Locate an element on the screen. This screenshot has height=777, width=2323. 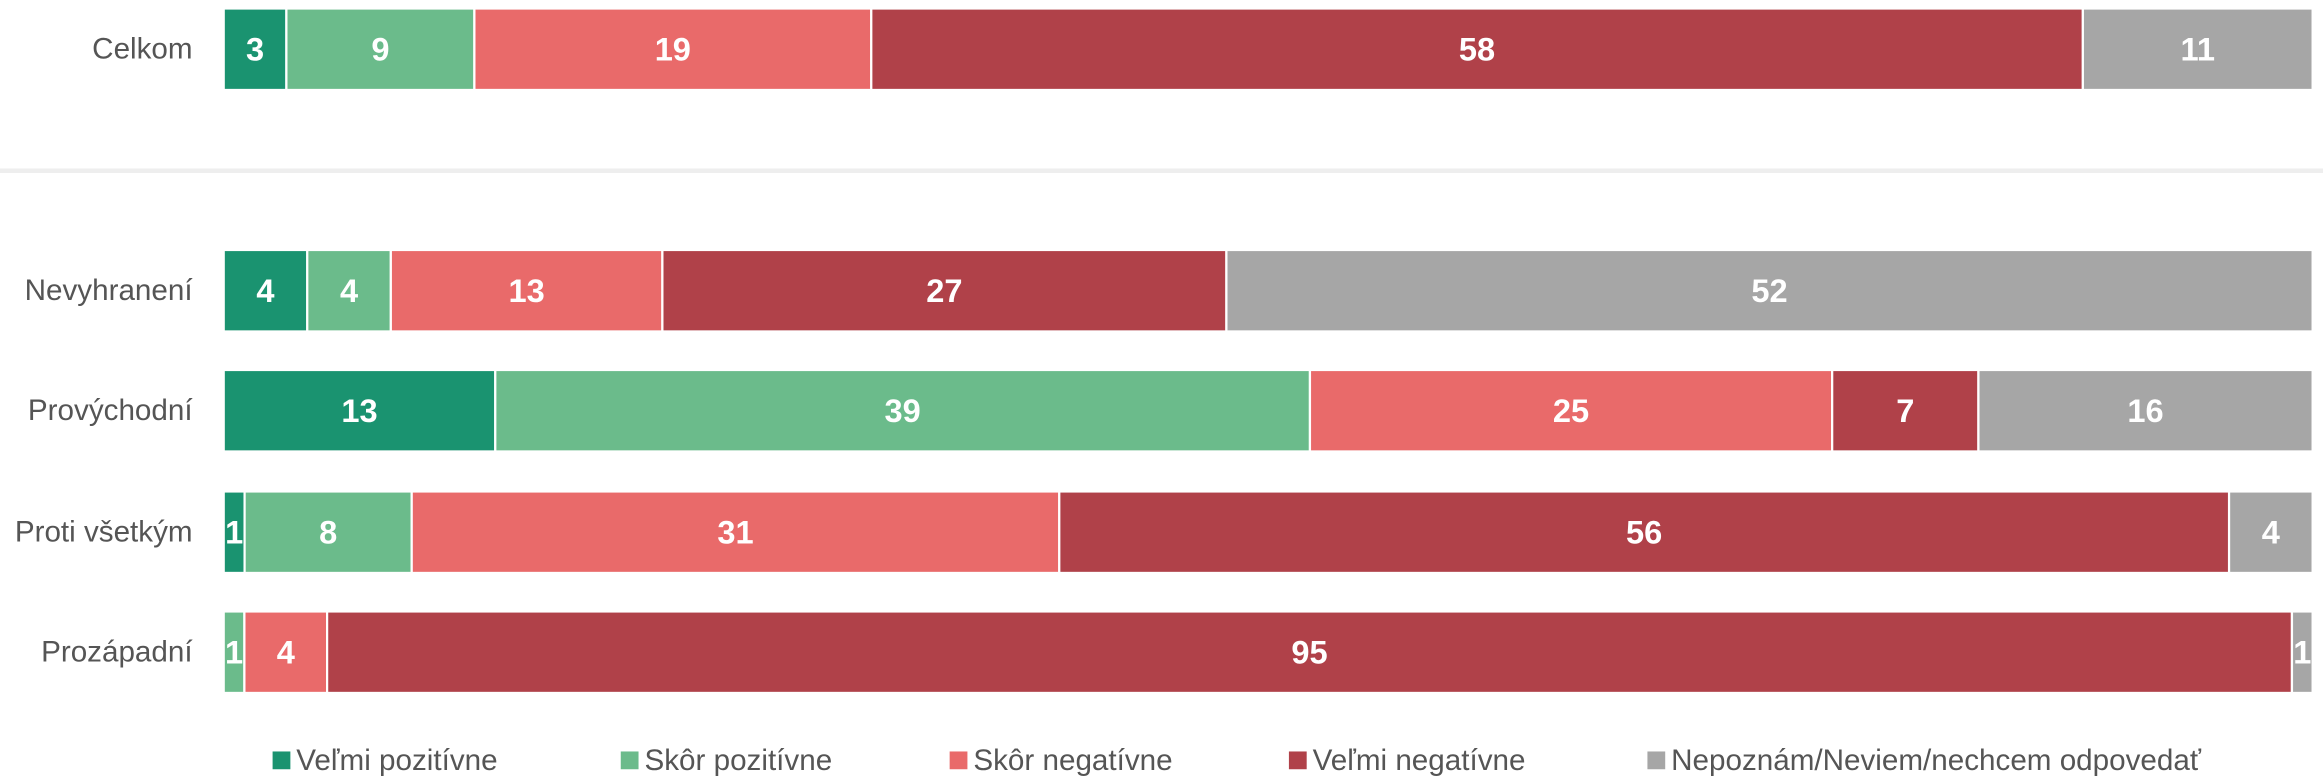
value-label: 9 is located at coordinates (380, 49).